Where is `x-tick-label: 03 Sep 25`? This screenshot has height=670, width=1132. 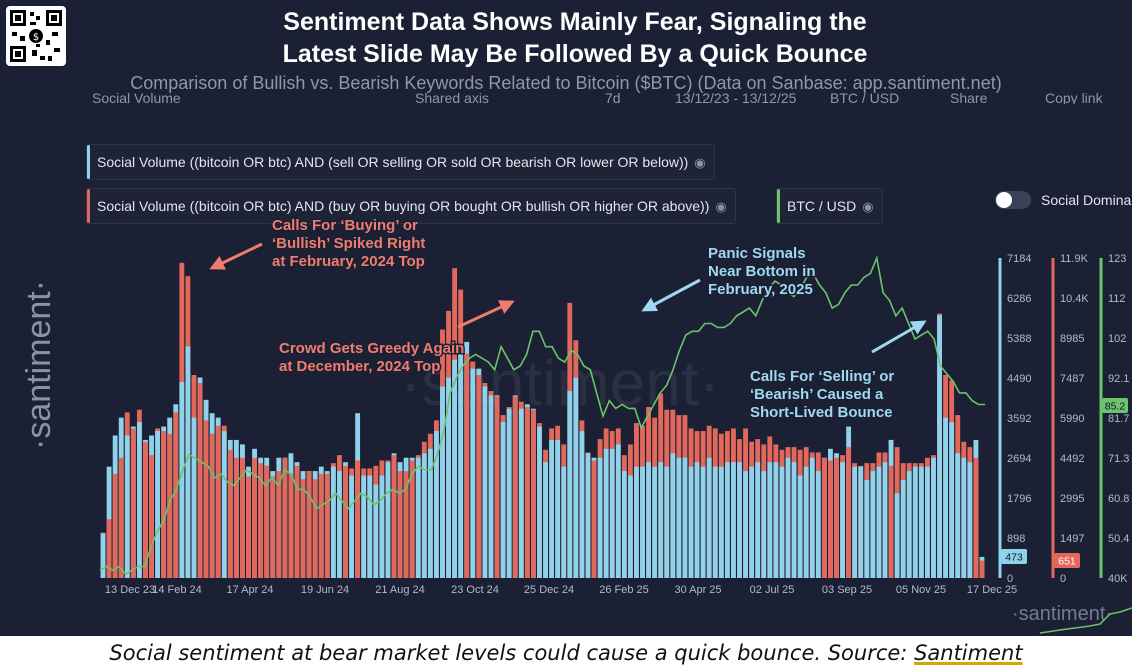 x-tick-label: 03 Sep 25 is located at coordinates (847, 590).